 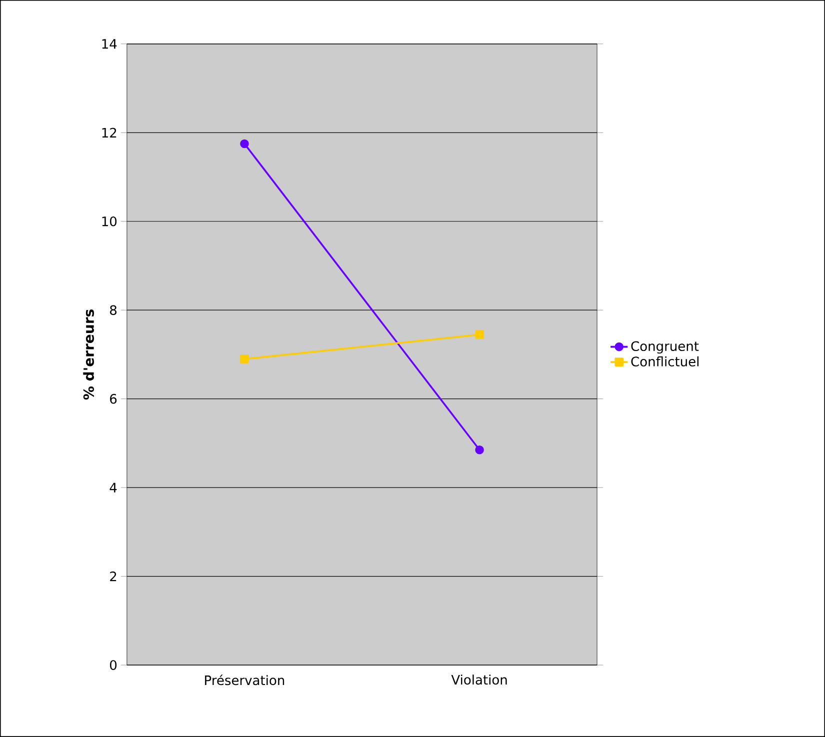 What do you see at coordinates (244, 680) in the screenshot?
I see `x-tick-label: Préservation` at bounding box center [244, 680].